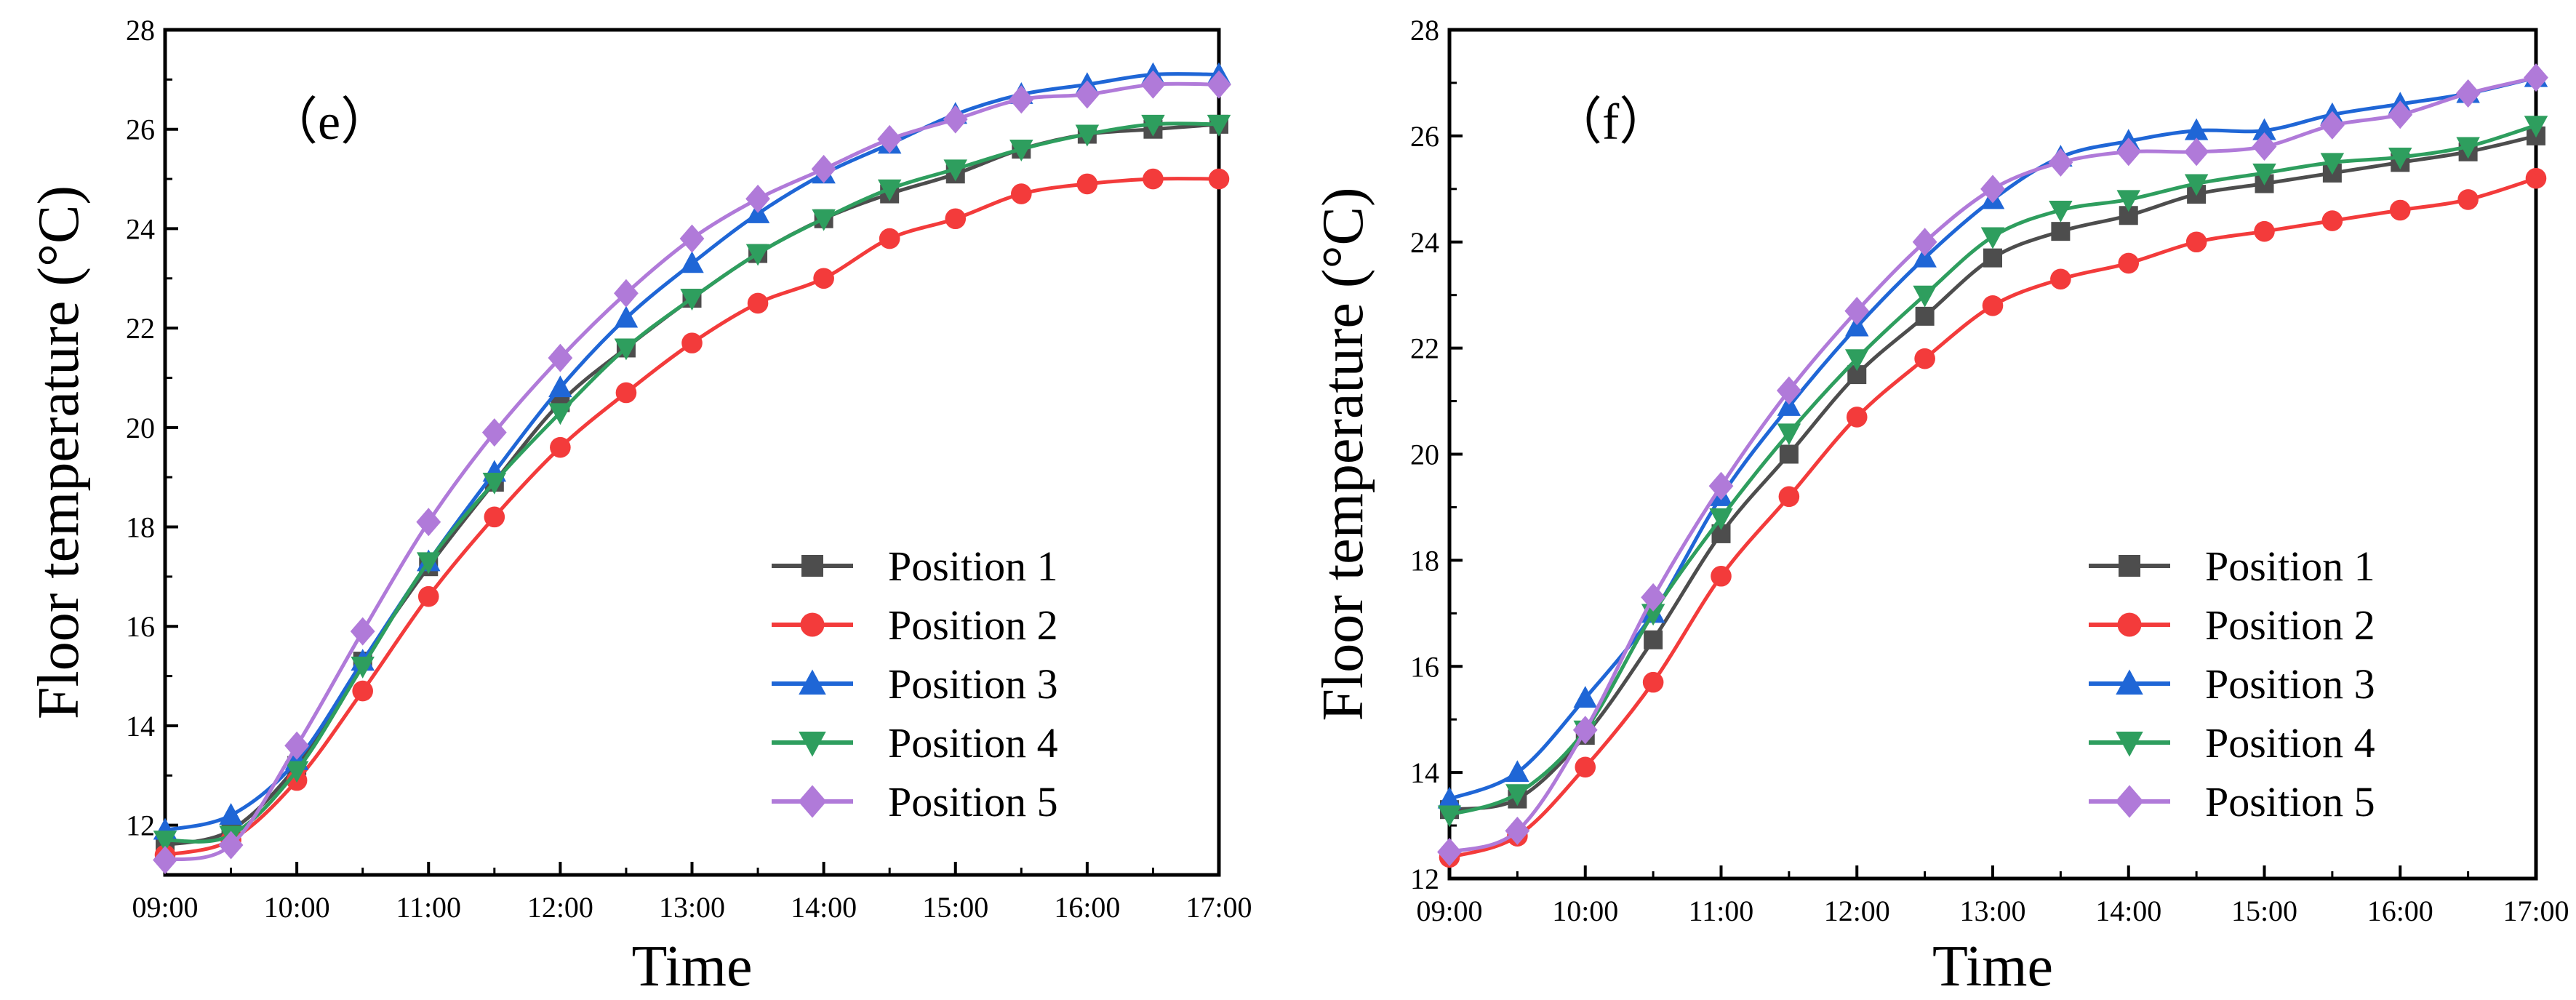 This screenshot has height=1000, width=2576. What do you see at coordinates (1610, 123) in the screenshot?
I see `panel-label: （f）` at bounding box center [1610, 123].